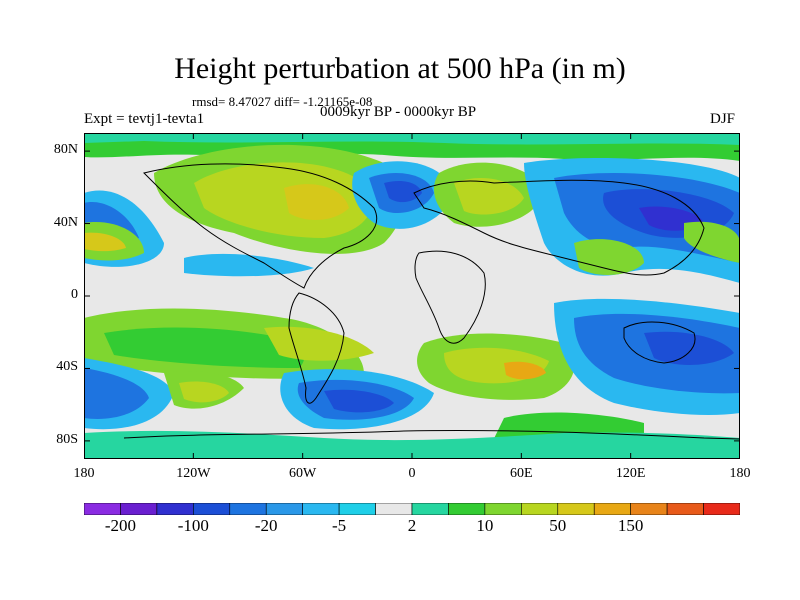 This screenshot has width=800, height=600. Describe the element at coordinates (65, 150) in the screenshot. I see `lat-tick-label: 80N` at that location.